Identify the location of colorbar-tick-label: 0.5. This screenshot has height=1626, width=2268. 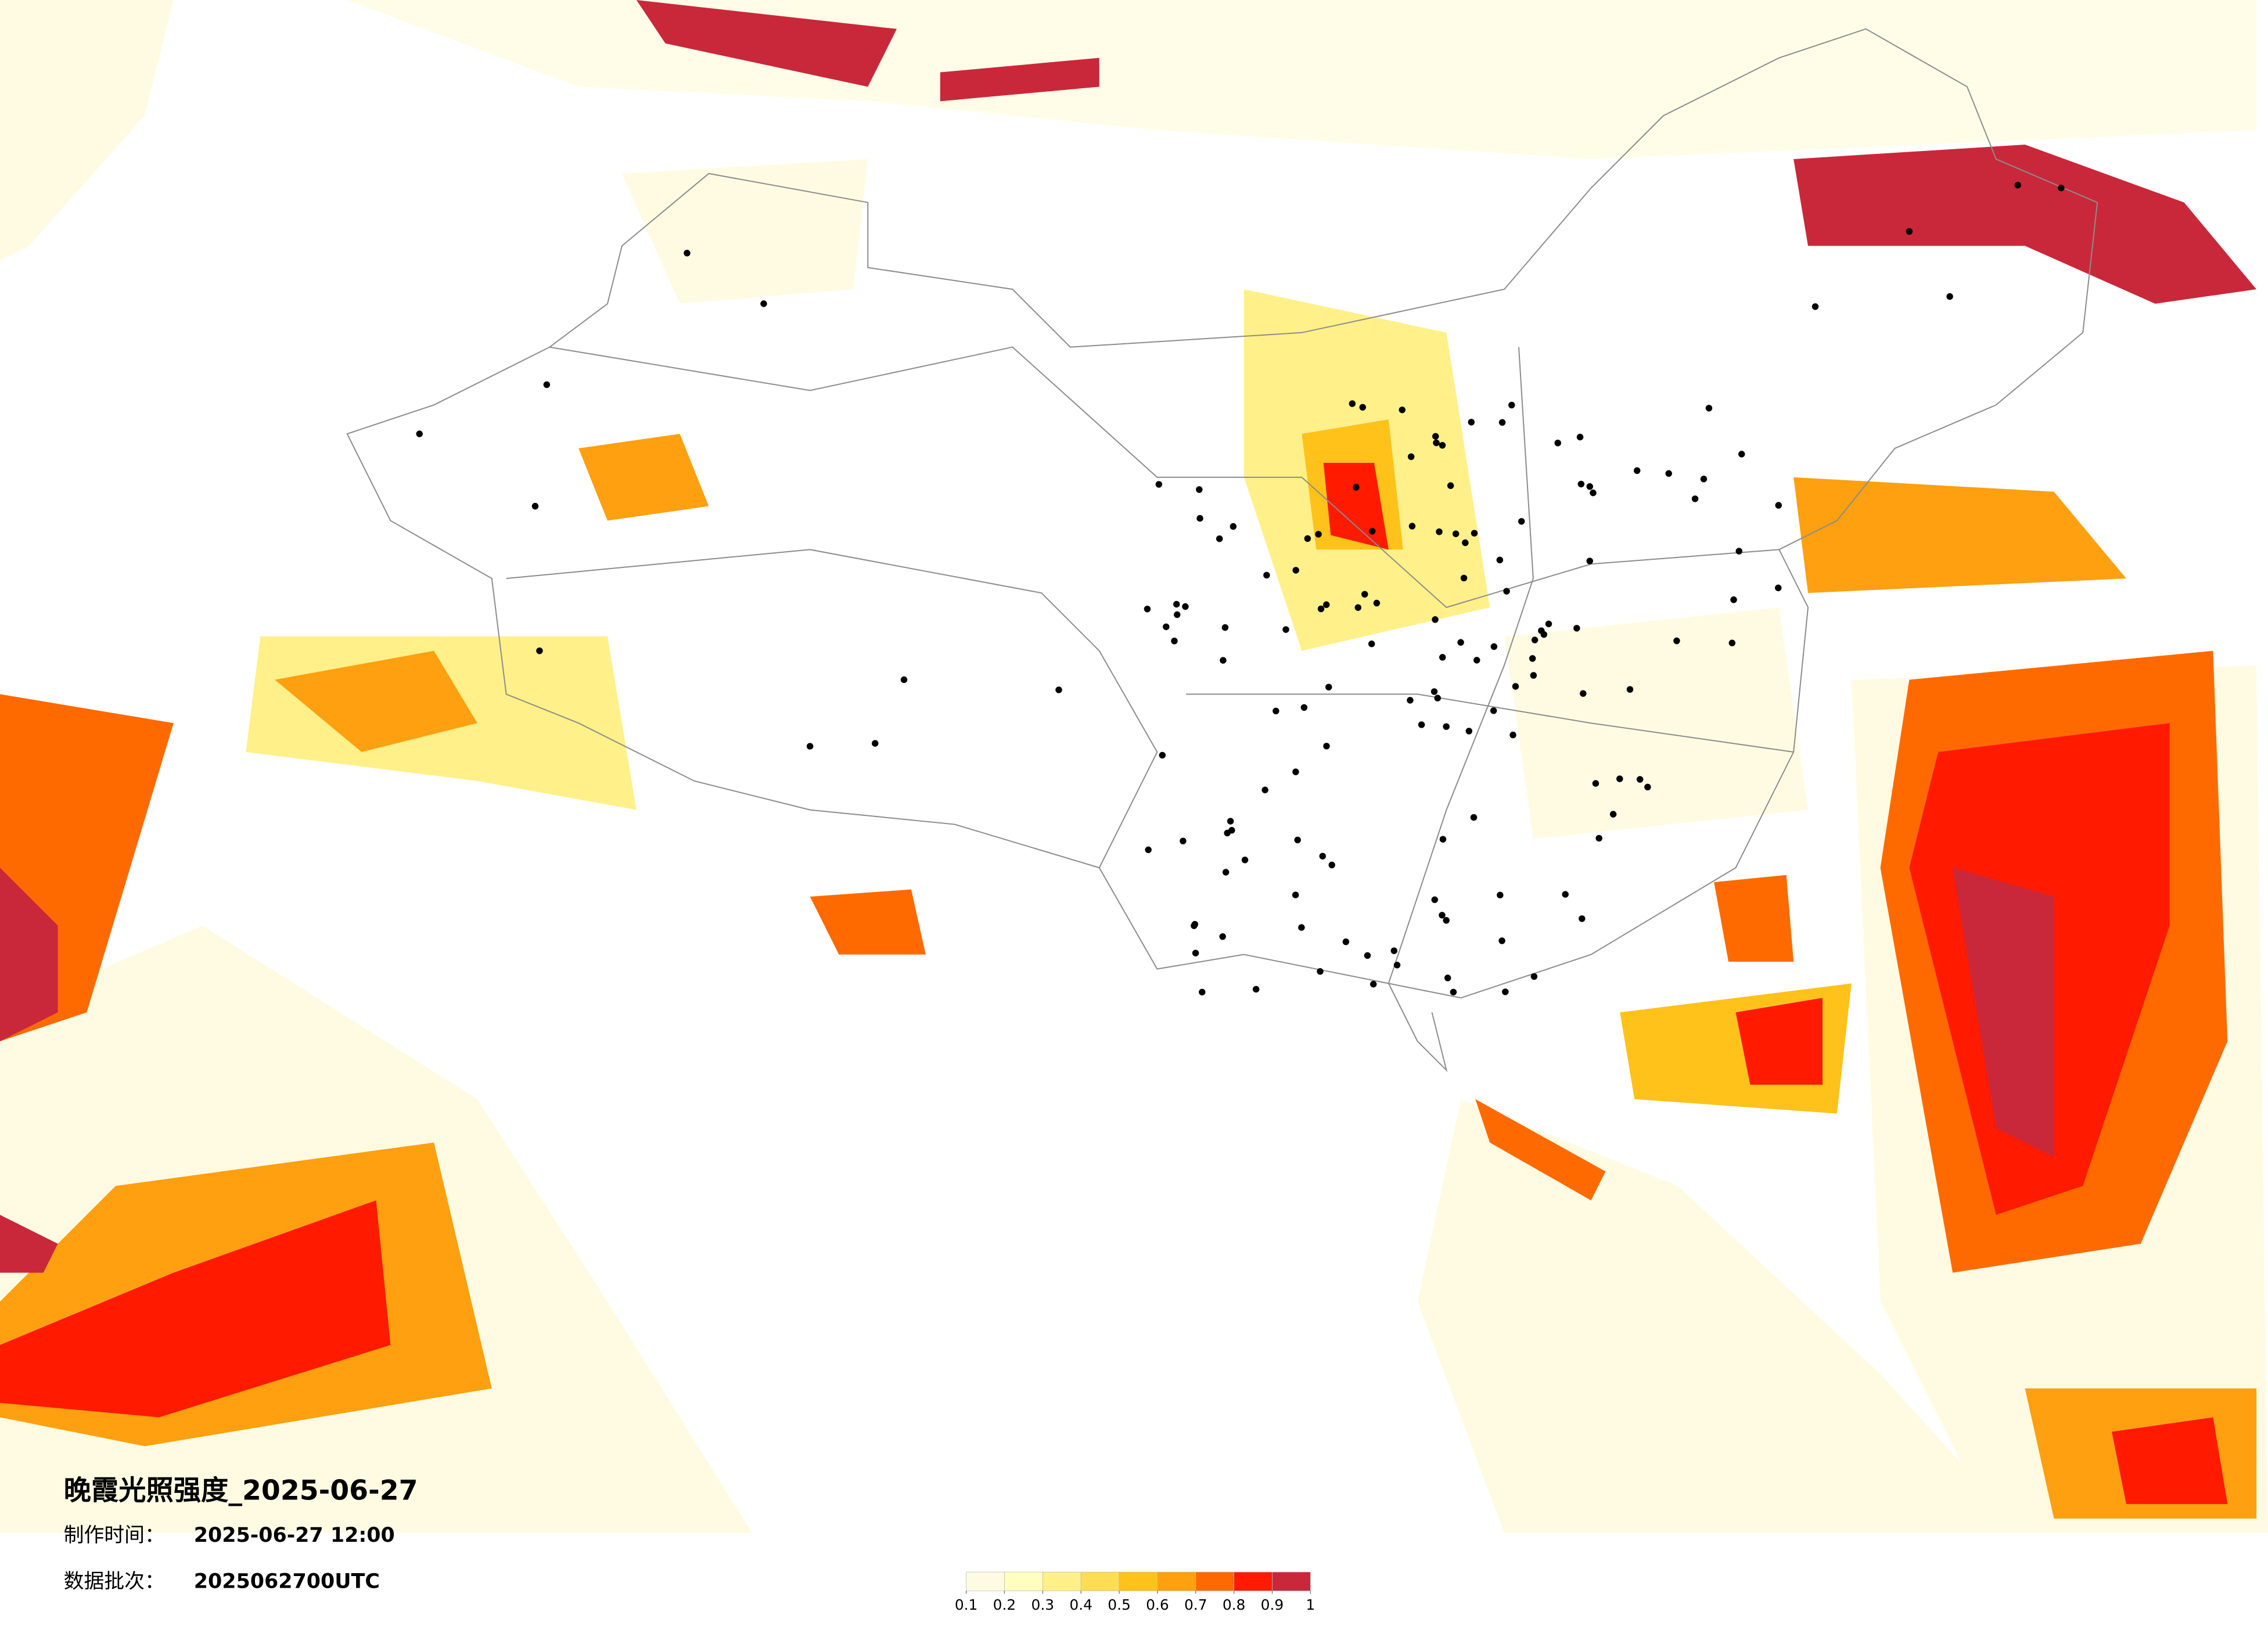
(1119, 1604).